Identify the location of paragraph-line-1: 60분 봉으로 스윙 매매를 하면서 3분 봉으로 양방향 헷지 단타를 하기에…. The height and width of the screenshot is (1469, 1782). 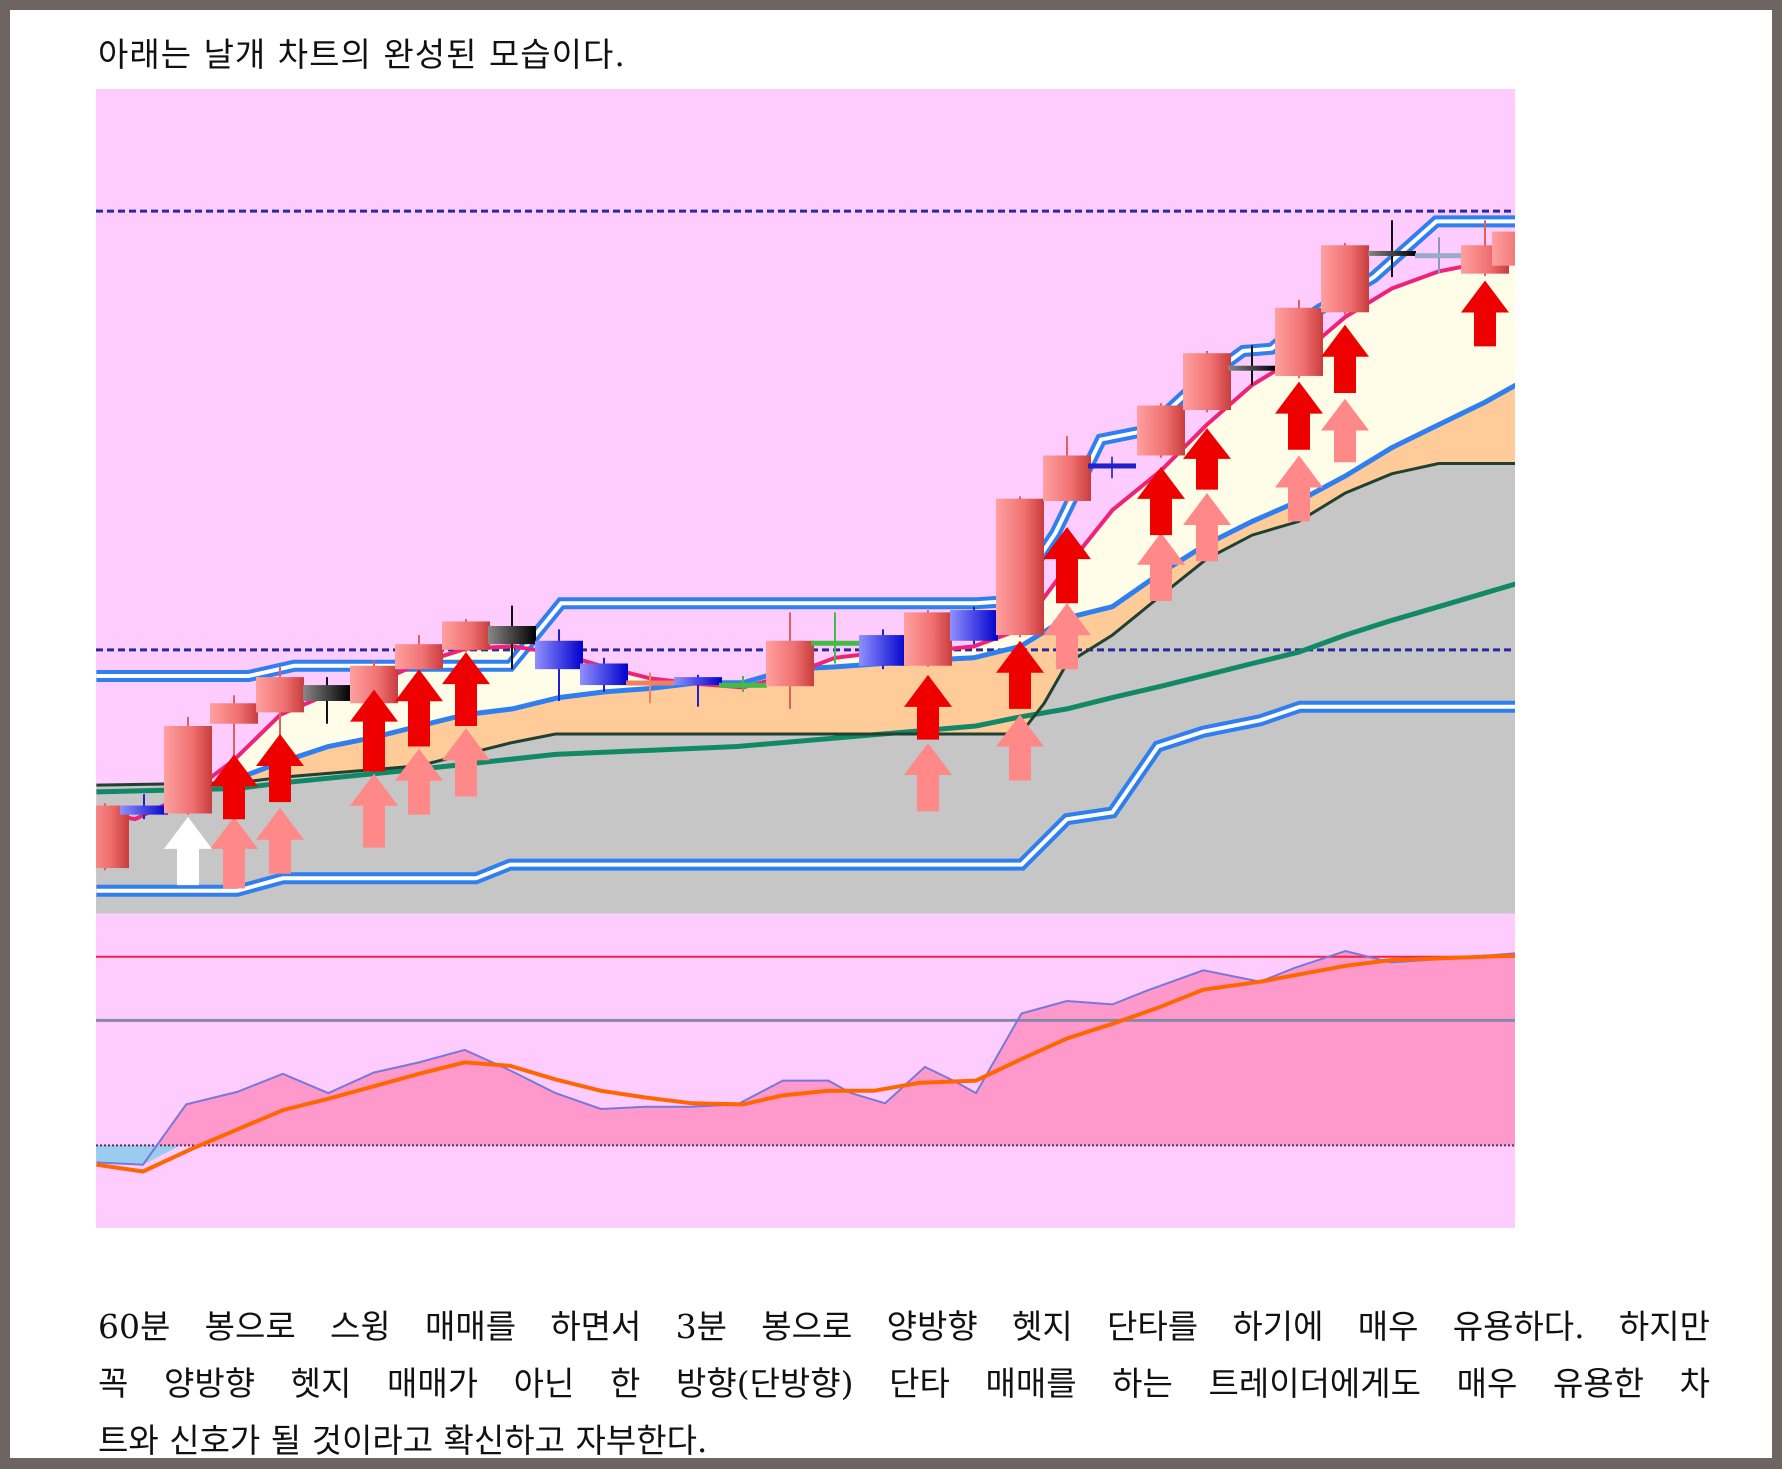
(904, 1326).